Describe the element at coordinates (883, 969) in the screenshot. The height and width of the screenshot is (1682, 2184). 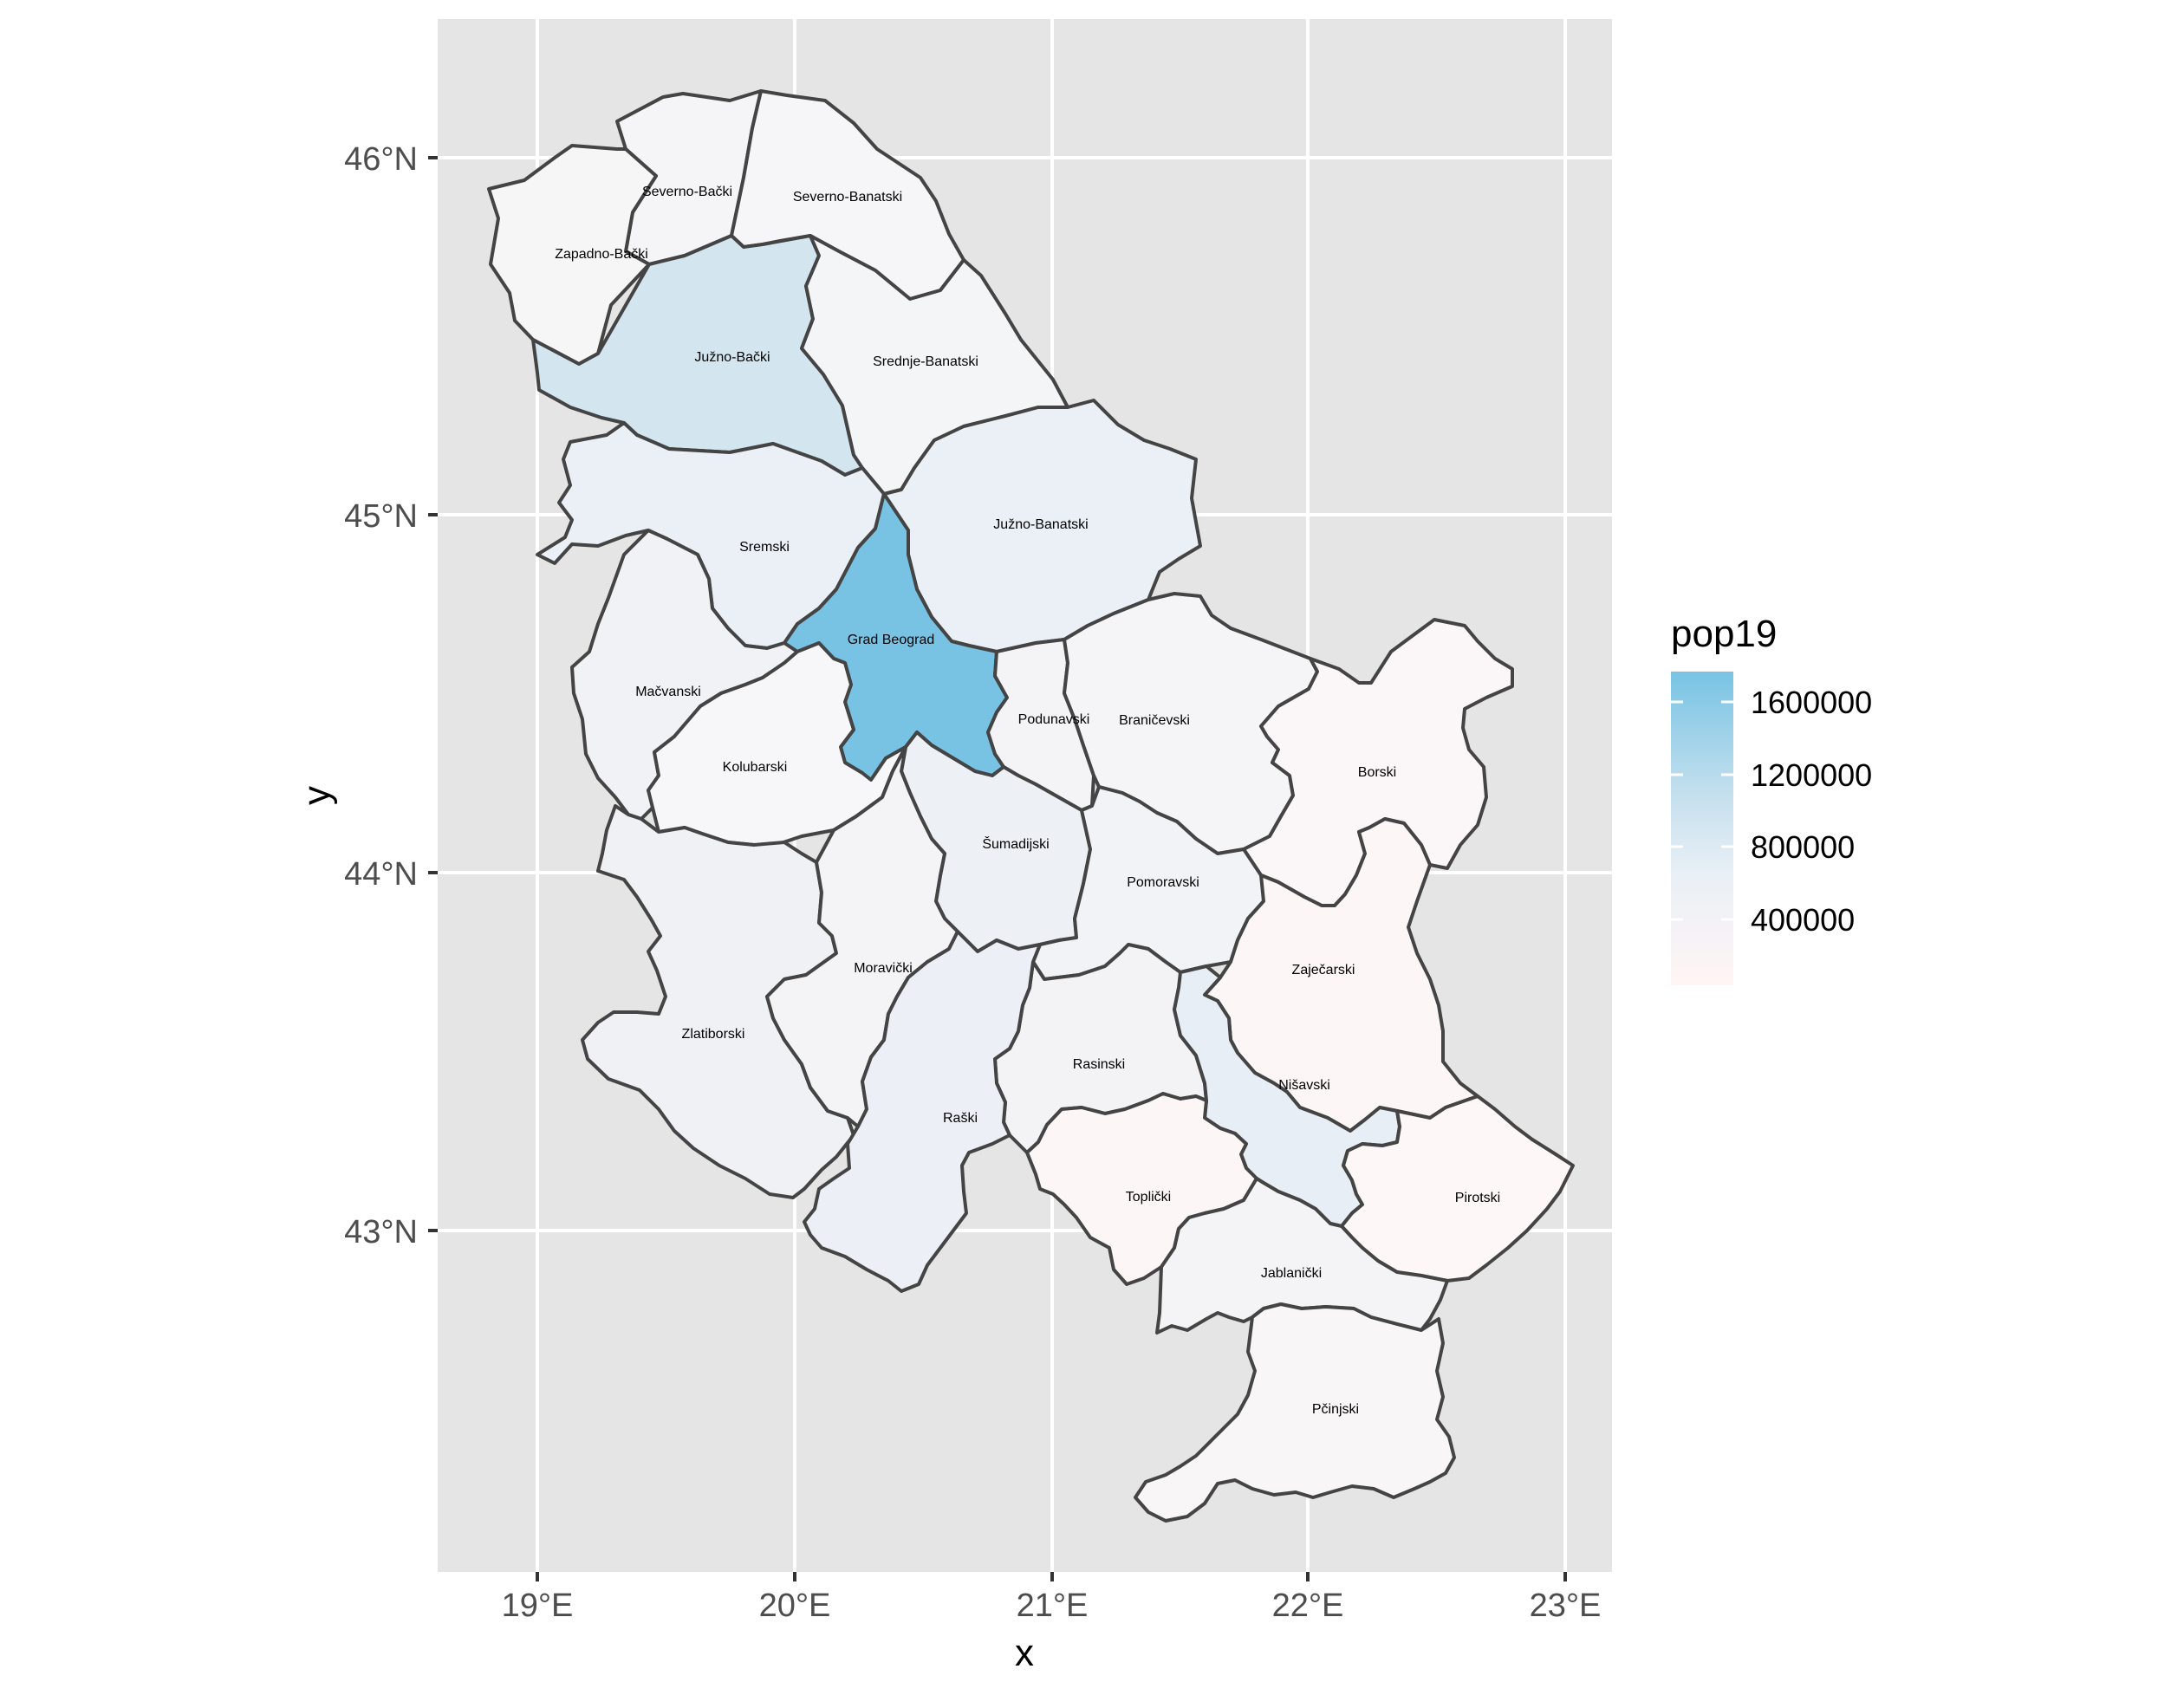
I see `label-moravicki: Moravički` at that location.